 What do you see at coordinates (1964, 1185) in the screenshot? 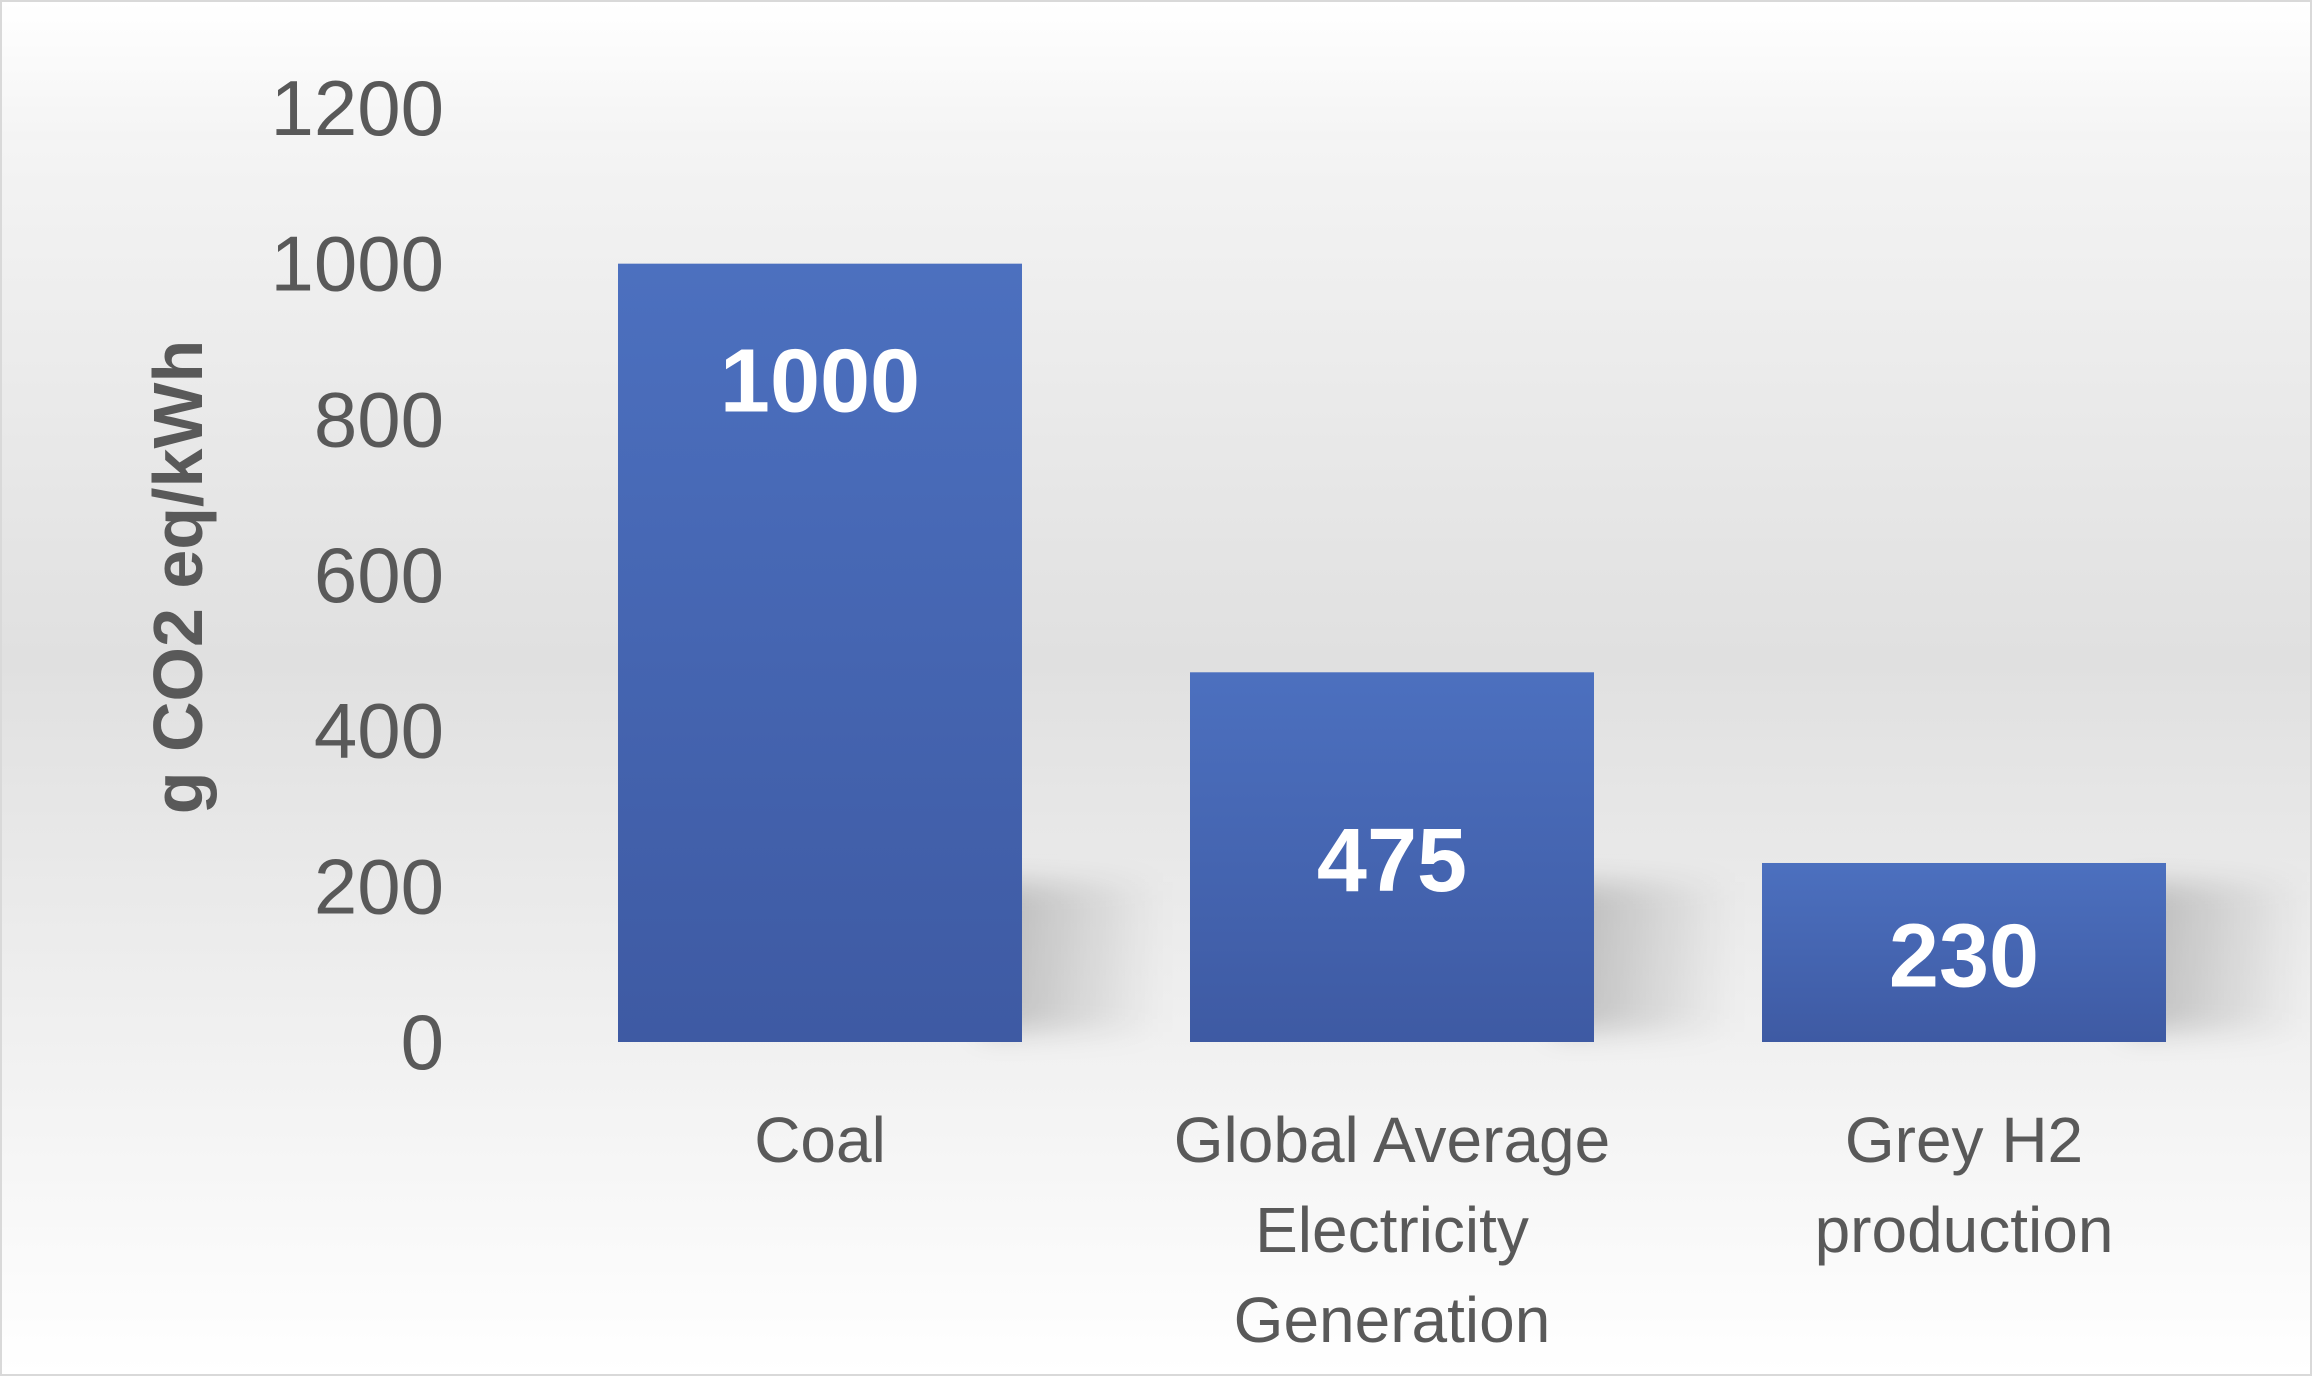
I see `x-category-label-2: Grey H2 production` at bounding box center [1964, 1185].